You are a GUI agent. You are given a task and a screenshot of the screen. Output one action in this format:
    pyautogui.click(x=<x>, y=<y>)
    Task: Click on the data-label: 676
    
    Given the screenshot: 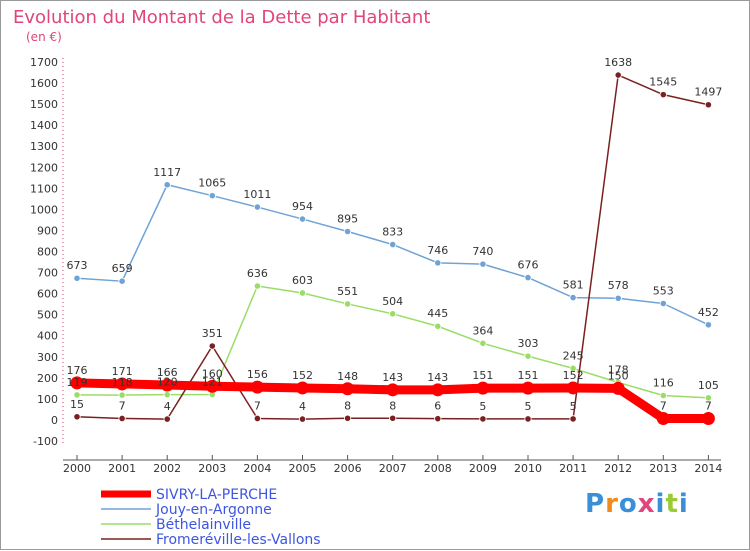 What is the action you would take?
    pyautogui.click(x=528, y=265)
    